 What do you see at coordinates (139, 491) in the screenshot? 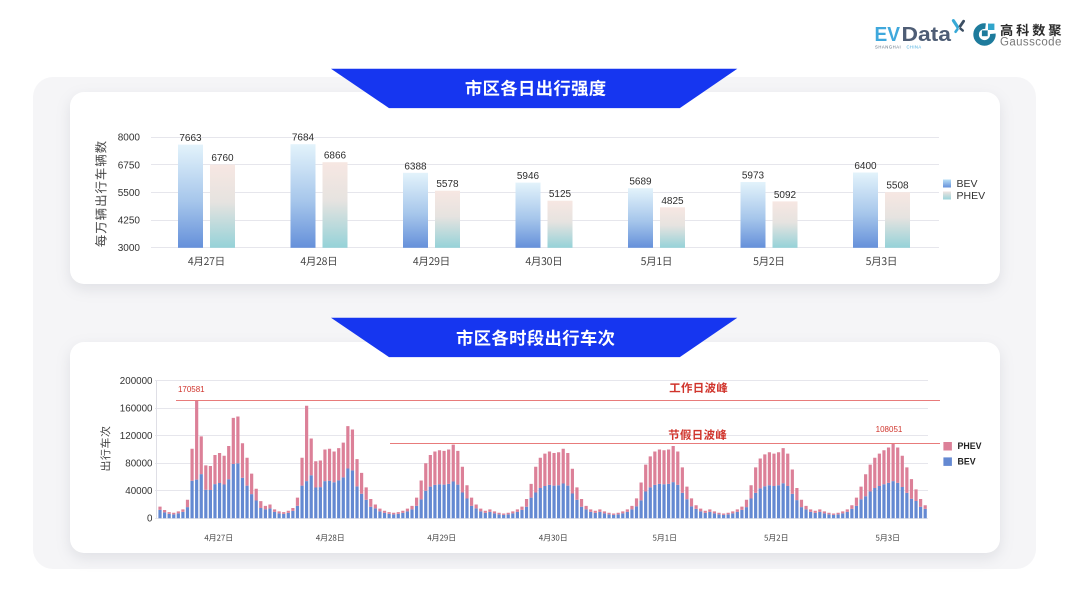
I see `svg-text: 40000` at bounding box center [139, 491].